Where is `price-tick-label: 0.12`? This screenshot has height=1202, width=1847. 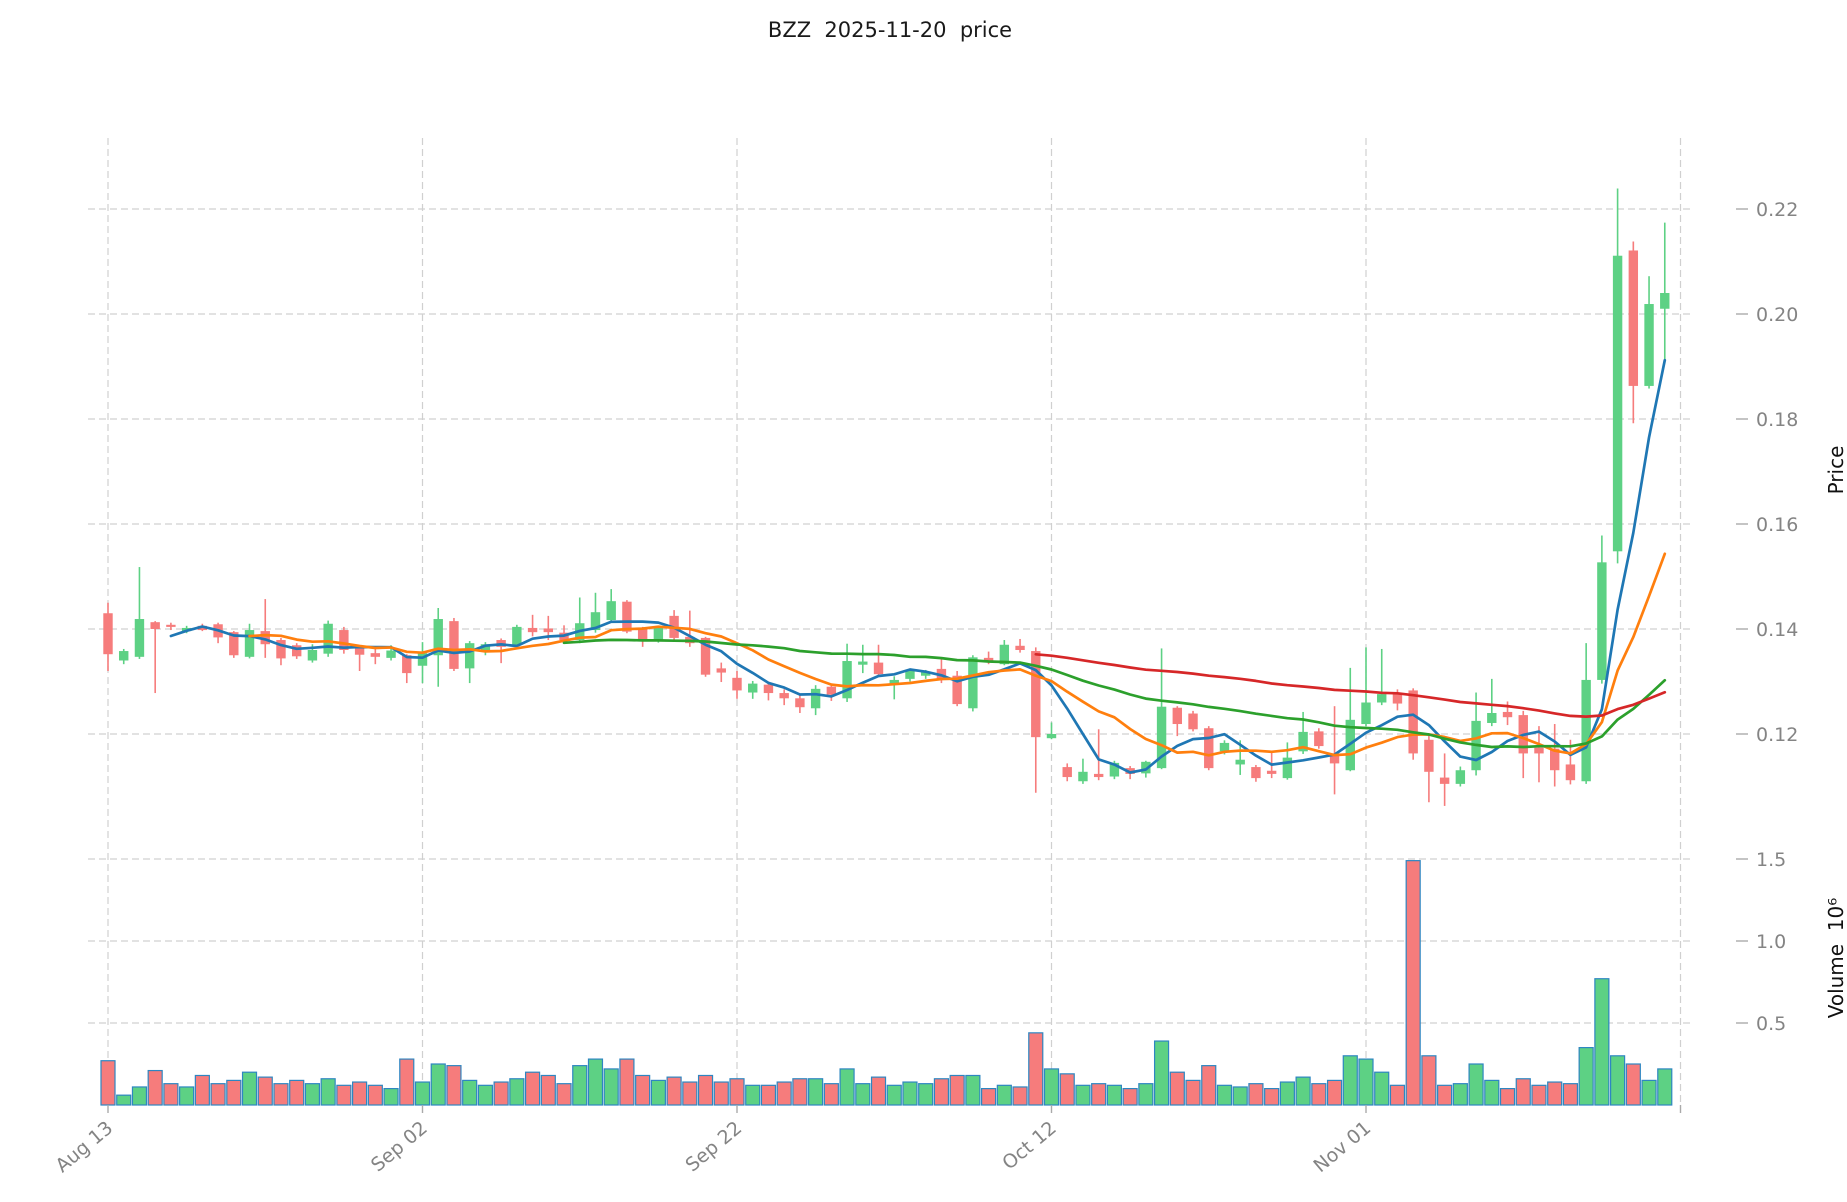
price-tick-label: 0.12 is located at coordinates (1777, 735).